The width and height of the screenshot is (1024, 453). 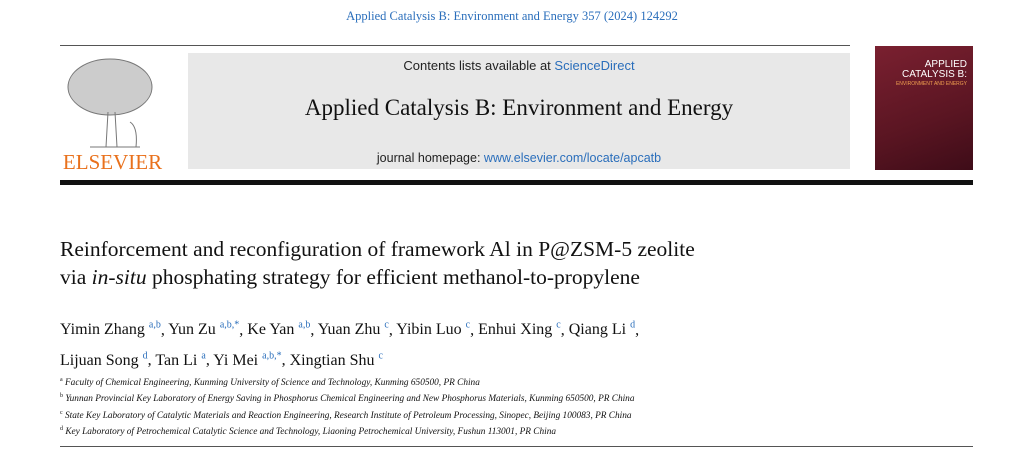 What do you see at coordinates (61, 428) in the screenshot?
I see `affiliation-key: d` at bounding box center [61, 428].